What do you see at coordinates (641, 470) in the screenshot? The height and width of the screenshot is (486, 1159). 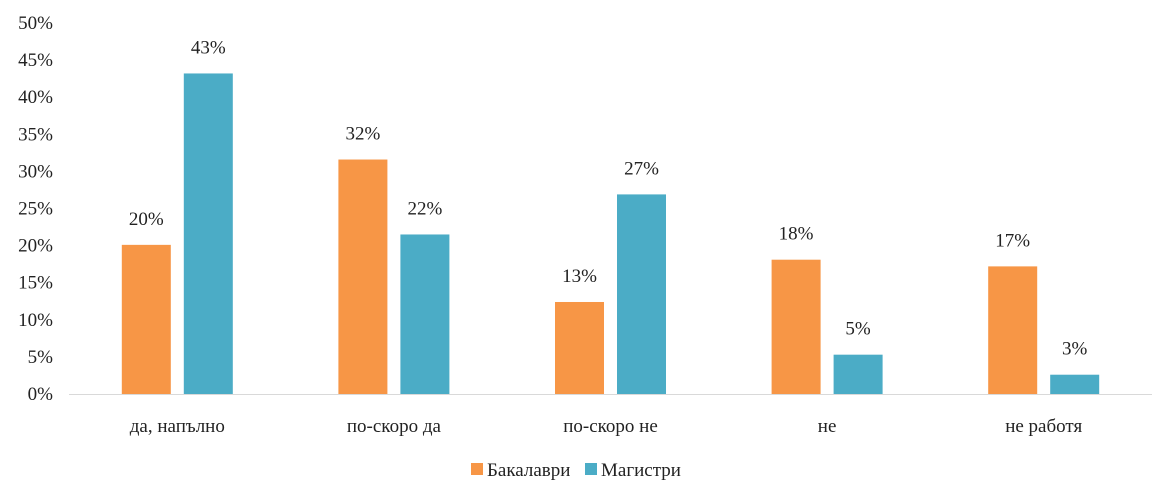 I see `legend-label: Магистри` at bounding box center [641, 470].